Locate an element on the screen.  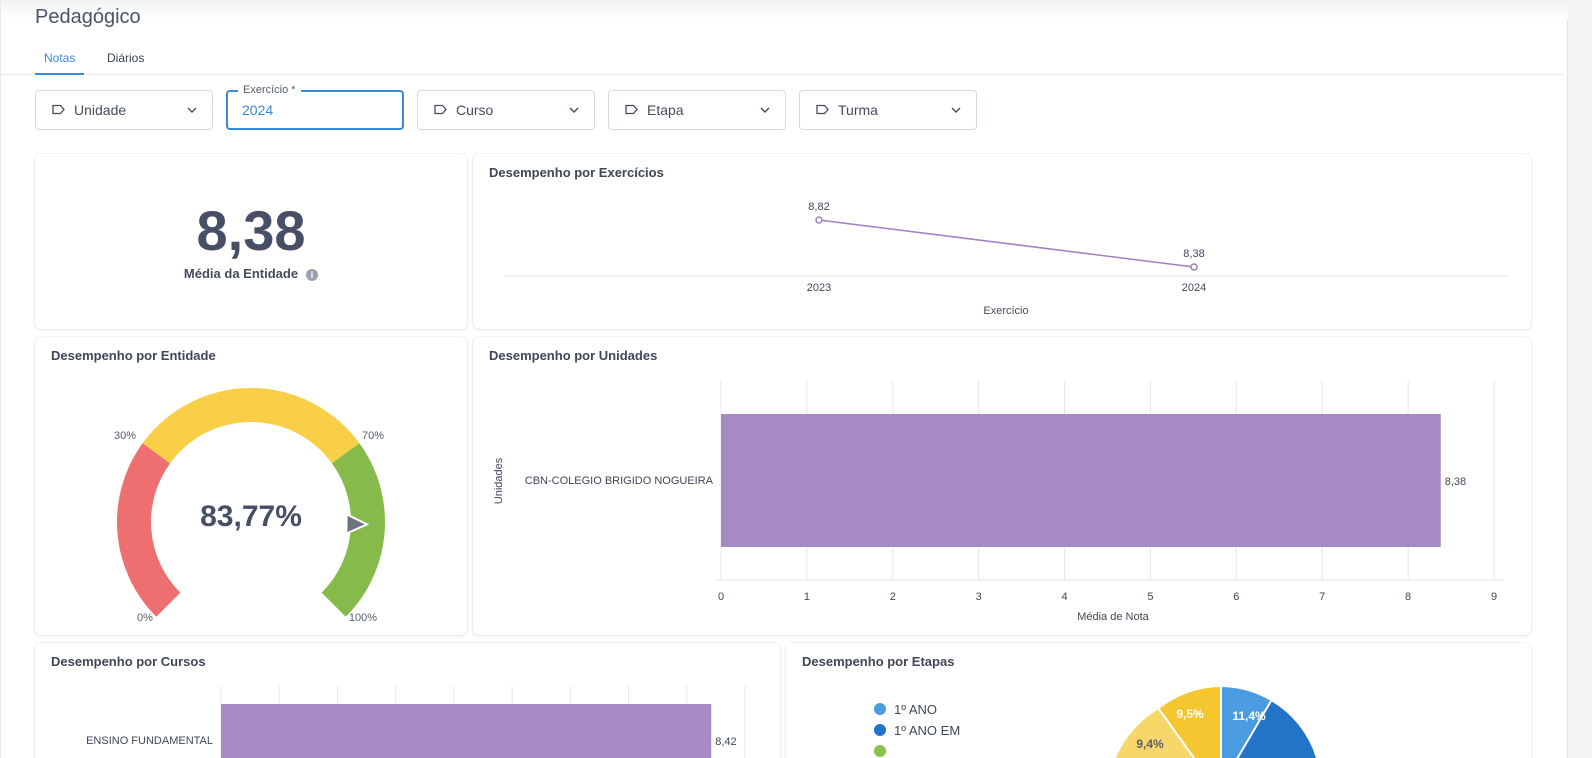
legend-item: 1º ANO is located at coordinates (905, 709).